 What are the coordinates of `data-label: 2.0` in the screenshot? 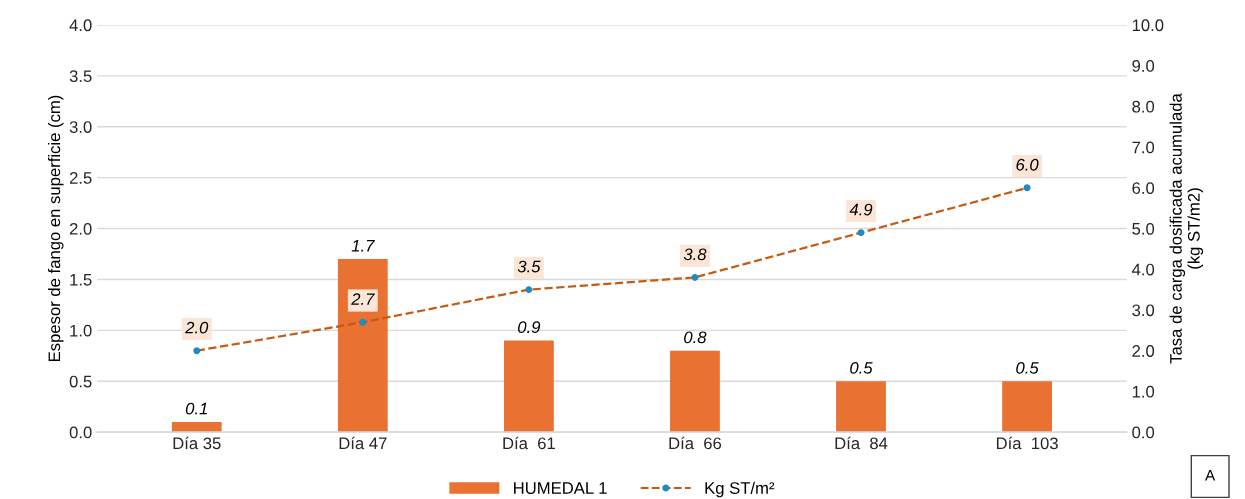 It's located at (197, 327).